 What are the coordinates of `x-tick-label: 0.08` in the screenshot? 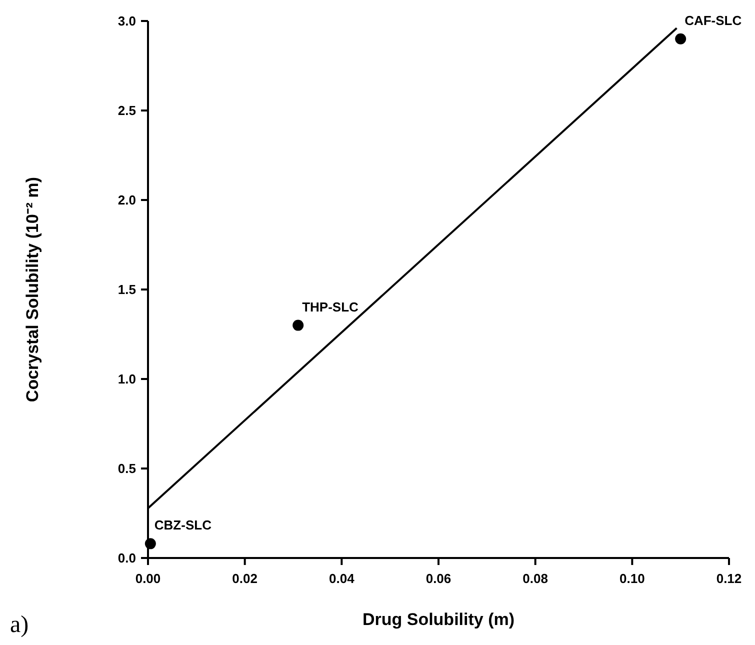 It's located at (535, 578).